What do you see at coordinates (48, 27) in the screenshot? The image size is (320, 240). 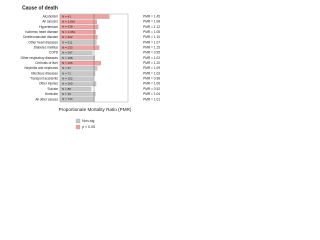 I see `category-label: Hypertension` at bounding box center [48, 27].